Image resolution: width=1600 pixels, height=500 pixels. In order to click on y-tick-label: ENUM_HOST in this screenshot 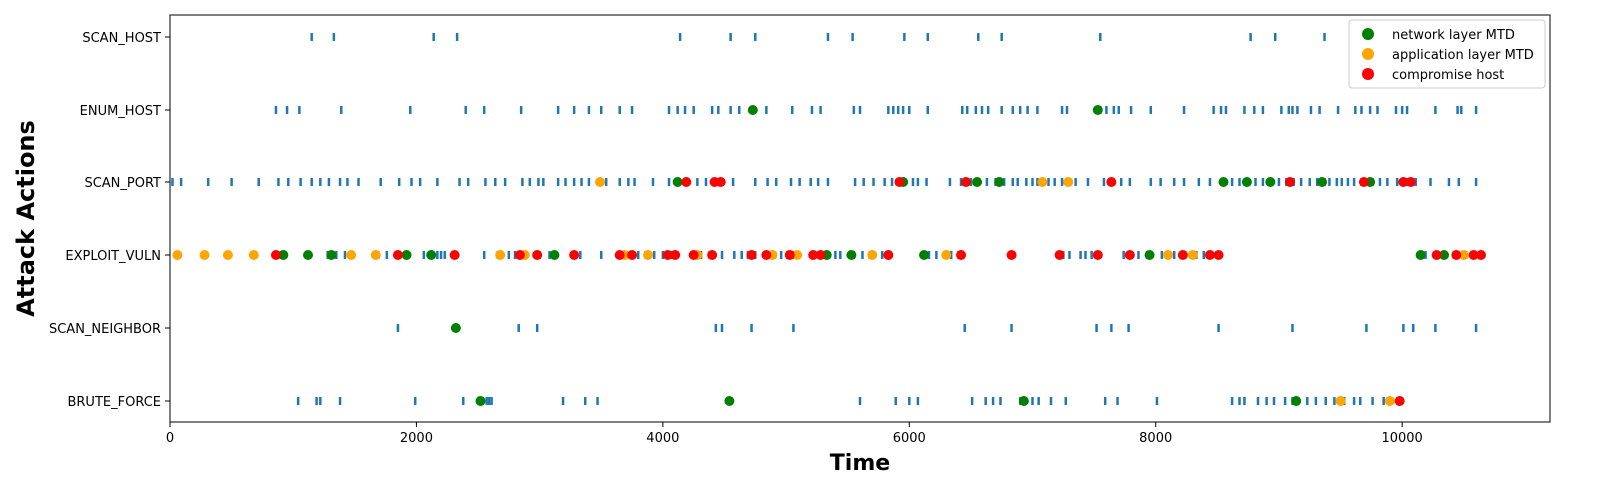, I will do `click(120, 111)`.